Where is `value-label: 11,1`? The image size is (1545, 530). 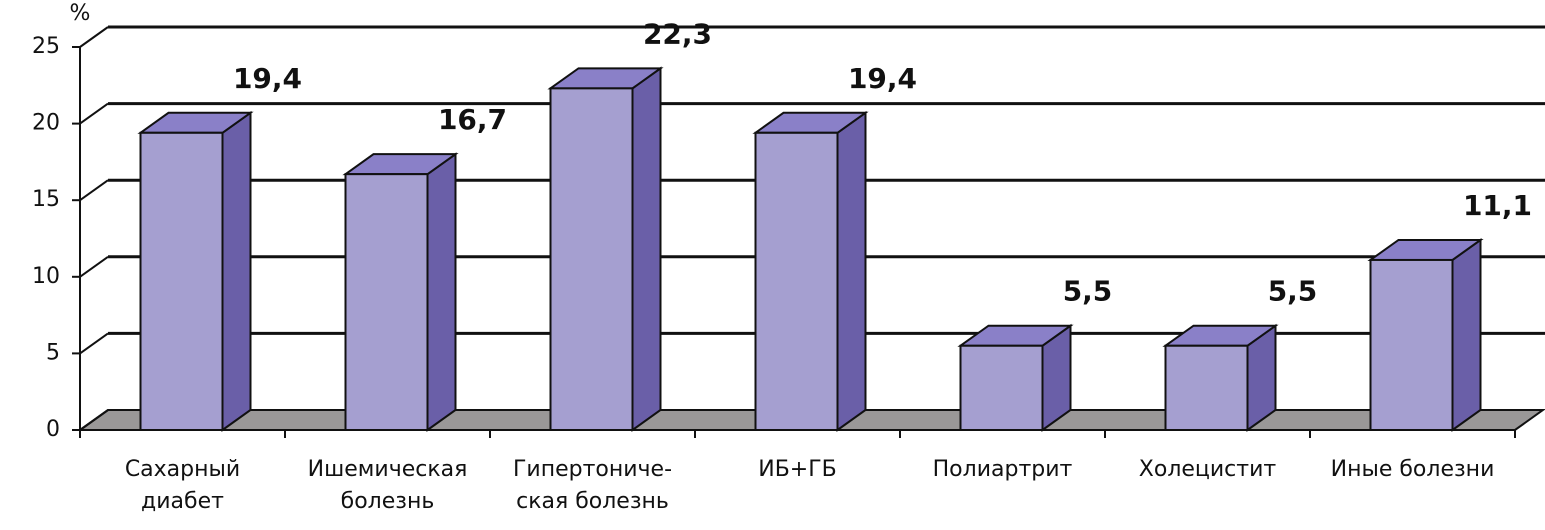 value-label: 11,1 is located at coordinates (1497, 205).